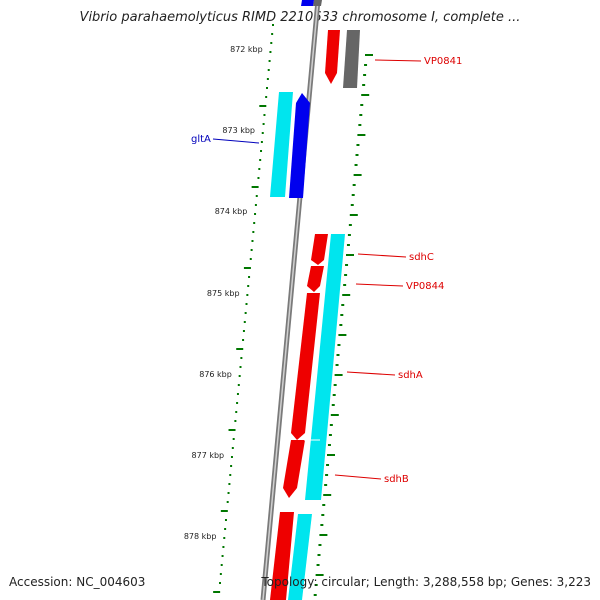 The height and width of the screenshot is (600, 600). What do you see at coordinates (351, 59) in the screenshot?
I see `feature-gray-vp0841` at bounding box center [351, 59].